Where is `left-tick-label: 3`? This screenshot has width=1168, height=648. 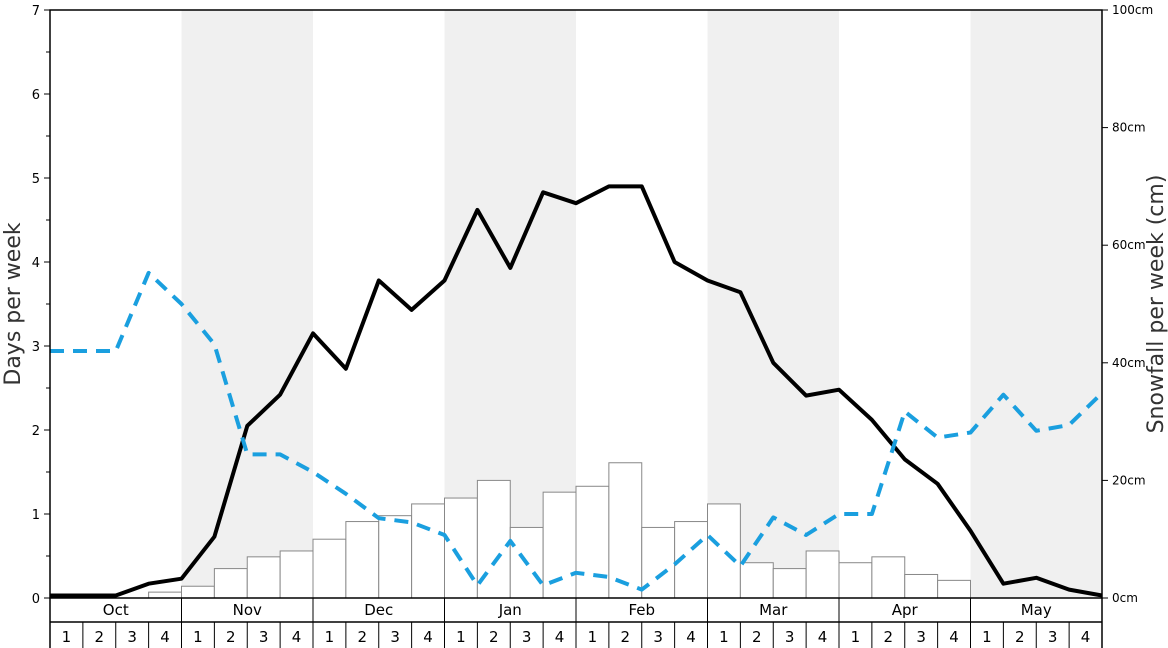 left-tick-label: 3 is located at coordinates (36, 347).